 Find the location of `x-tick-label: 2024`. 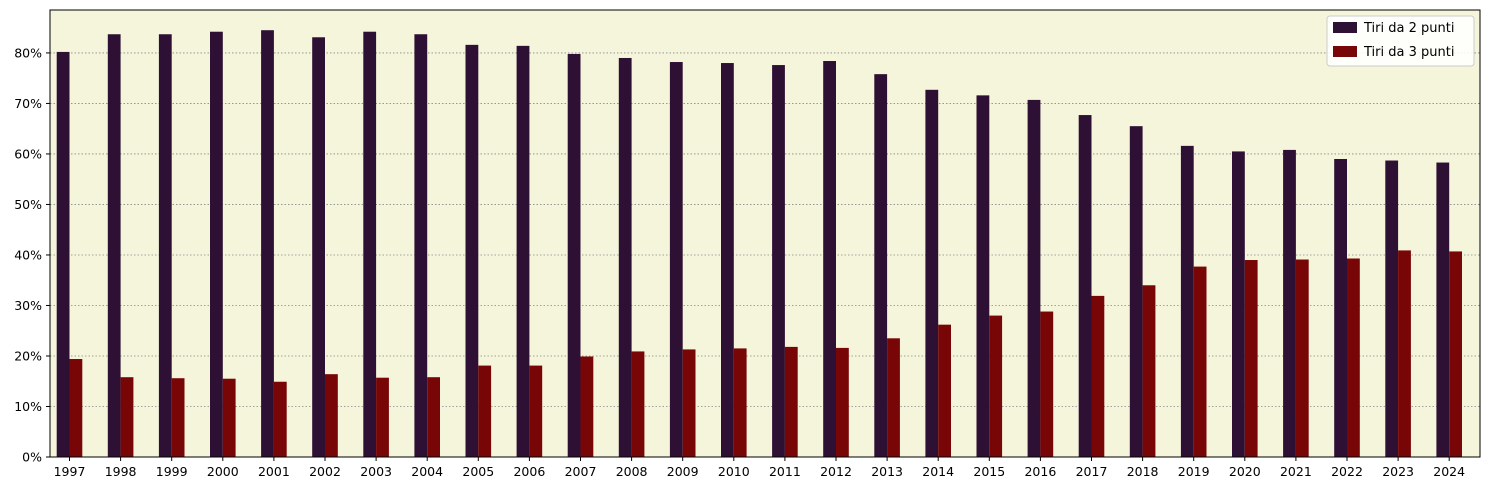

x-tick-label: 2024 is located at coordinates (1449, 471).